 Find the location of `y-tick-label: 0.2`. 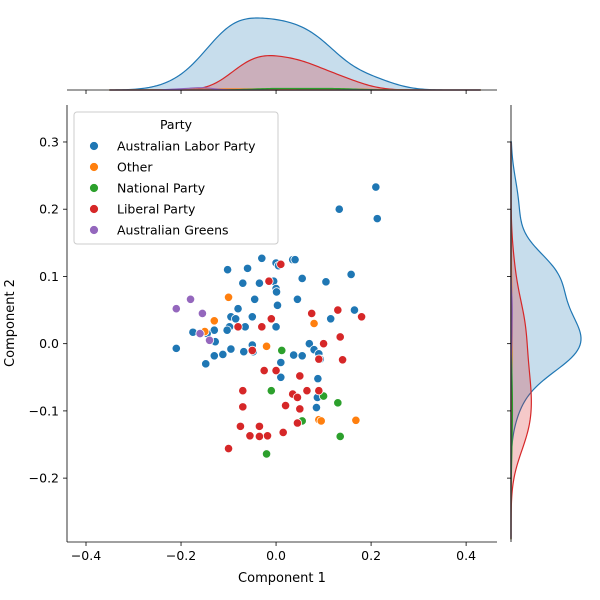

y-tick-label: 0.2 is located at coordinates (49, 209).